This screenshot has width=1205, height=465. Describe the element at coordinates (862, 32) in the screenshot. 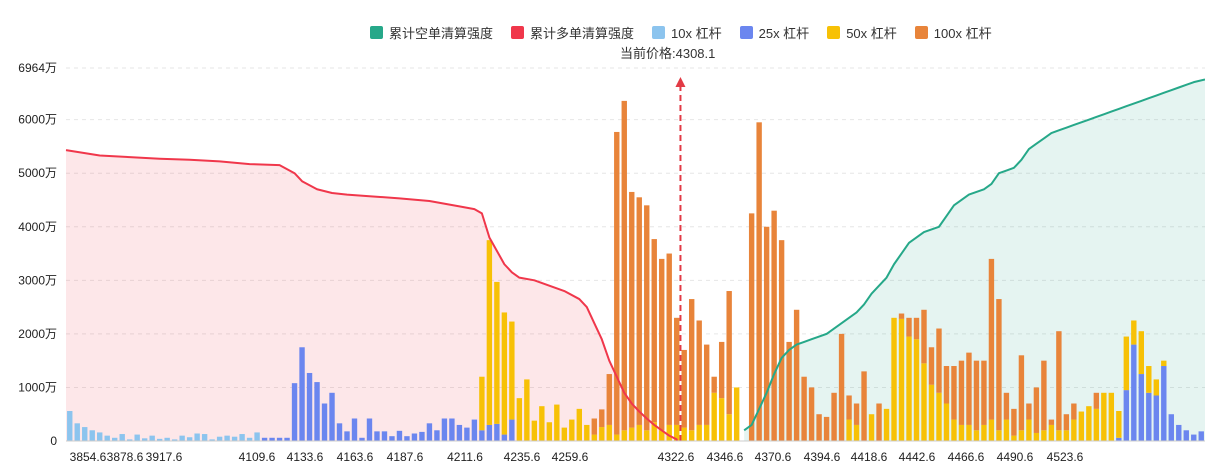

I see `legend-item-50x: 50x 杠杆` at that location.